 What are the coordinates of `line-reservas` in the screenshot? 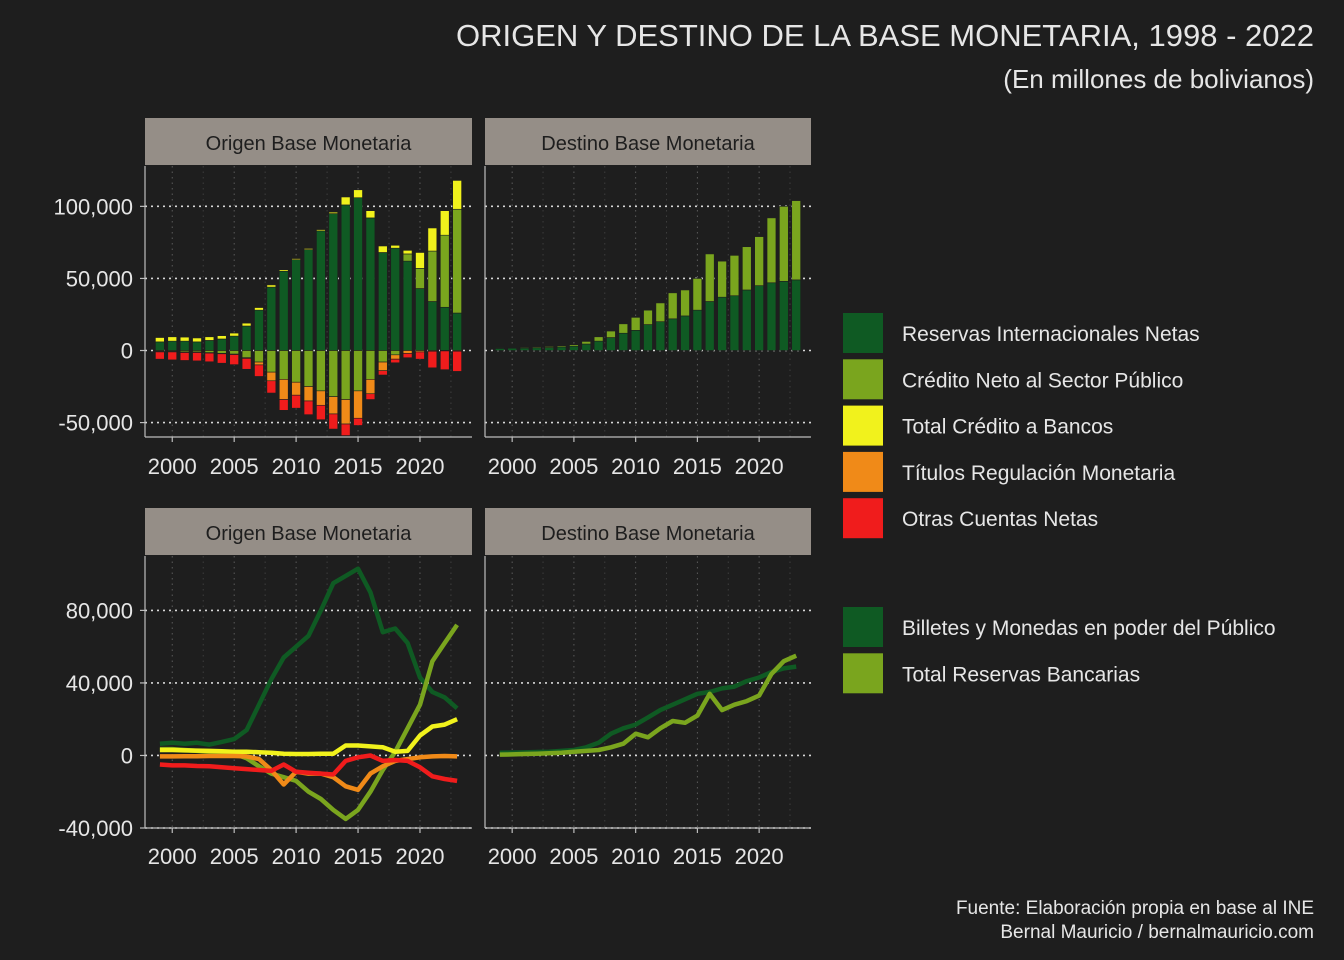 It's located at (309, 656).